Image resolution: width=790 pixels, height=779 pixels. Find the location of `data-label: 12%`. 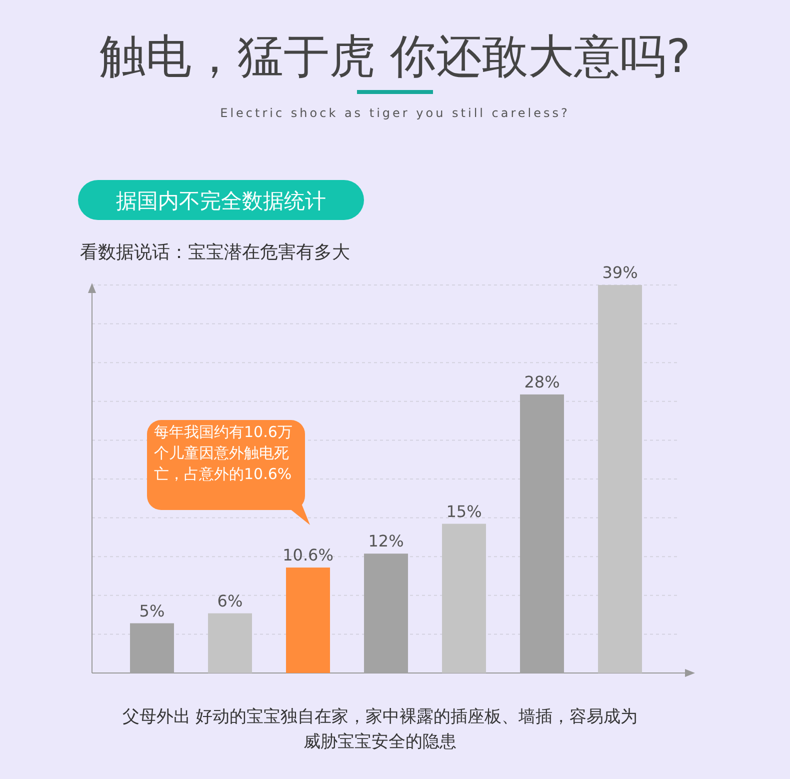

data-label: 12% is located at coordinates (386, 541).